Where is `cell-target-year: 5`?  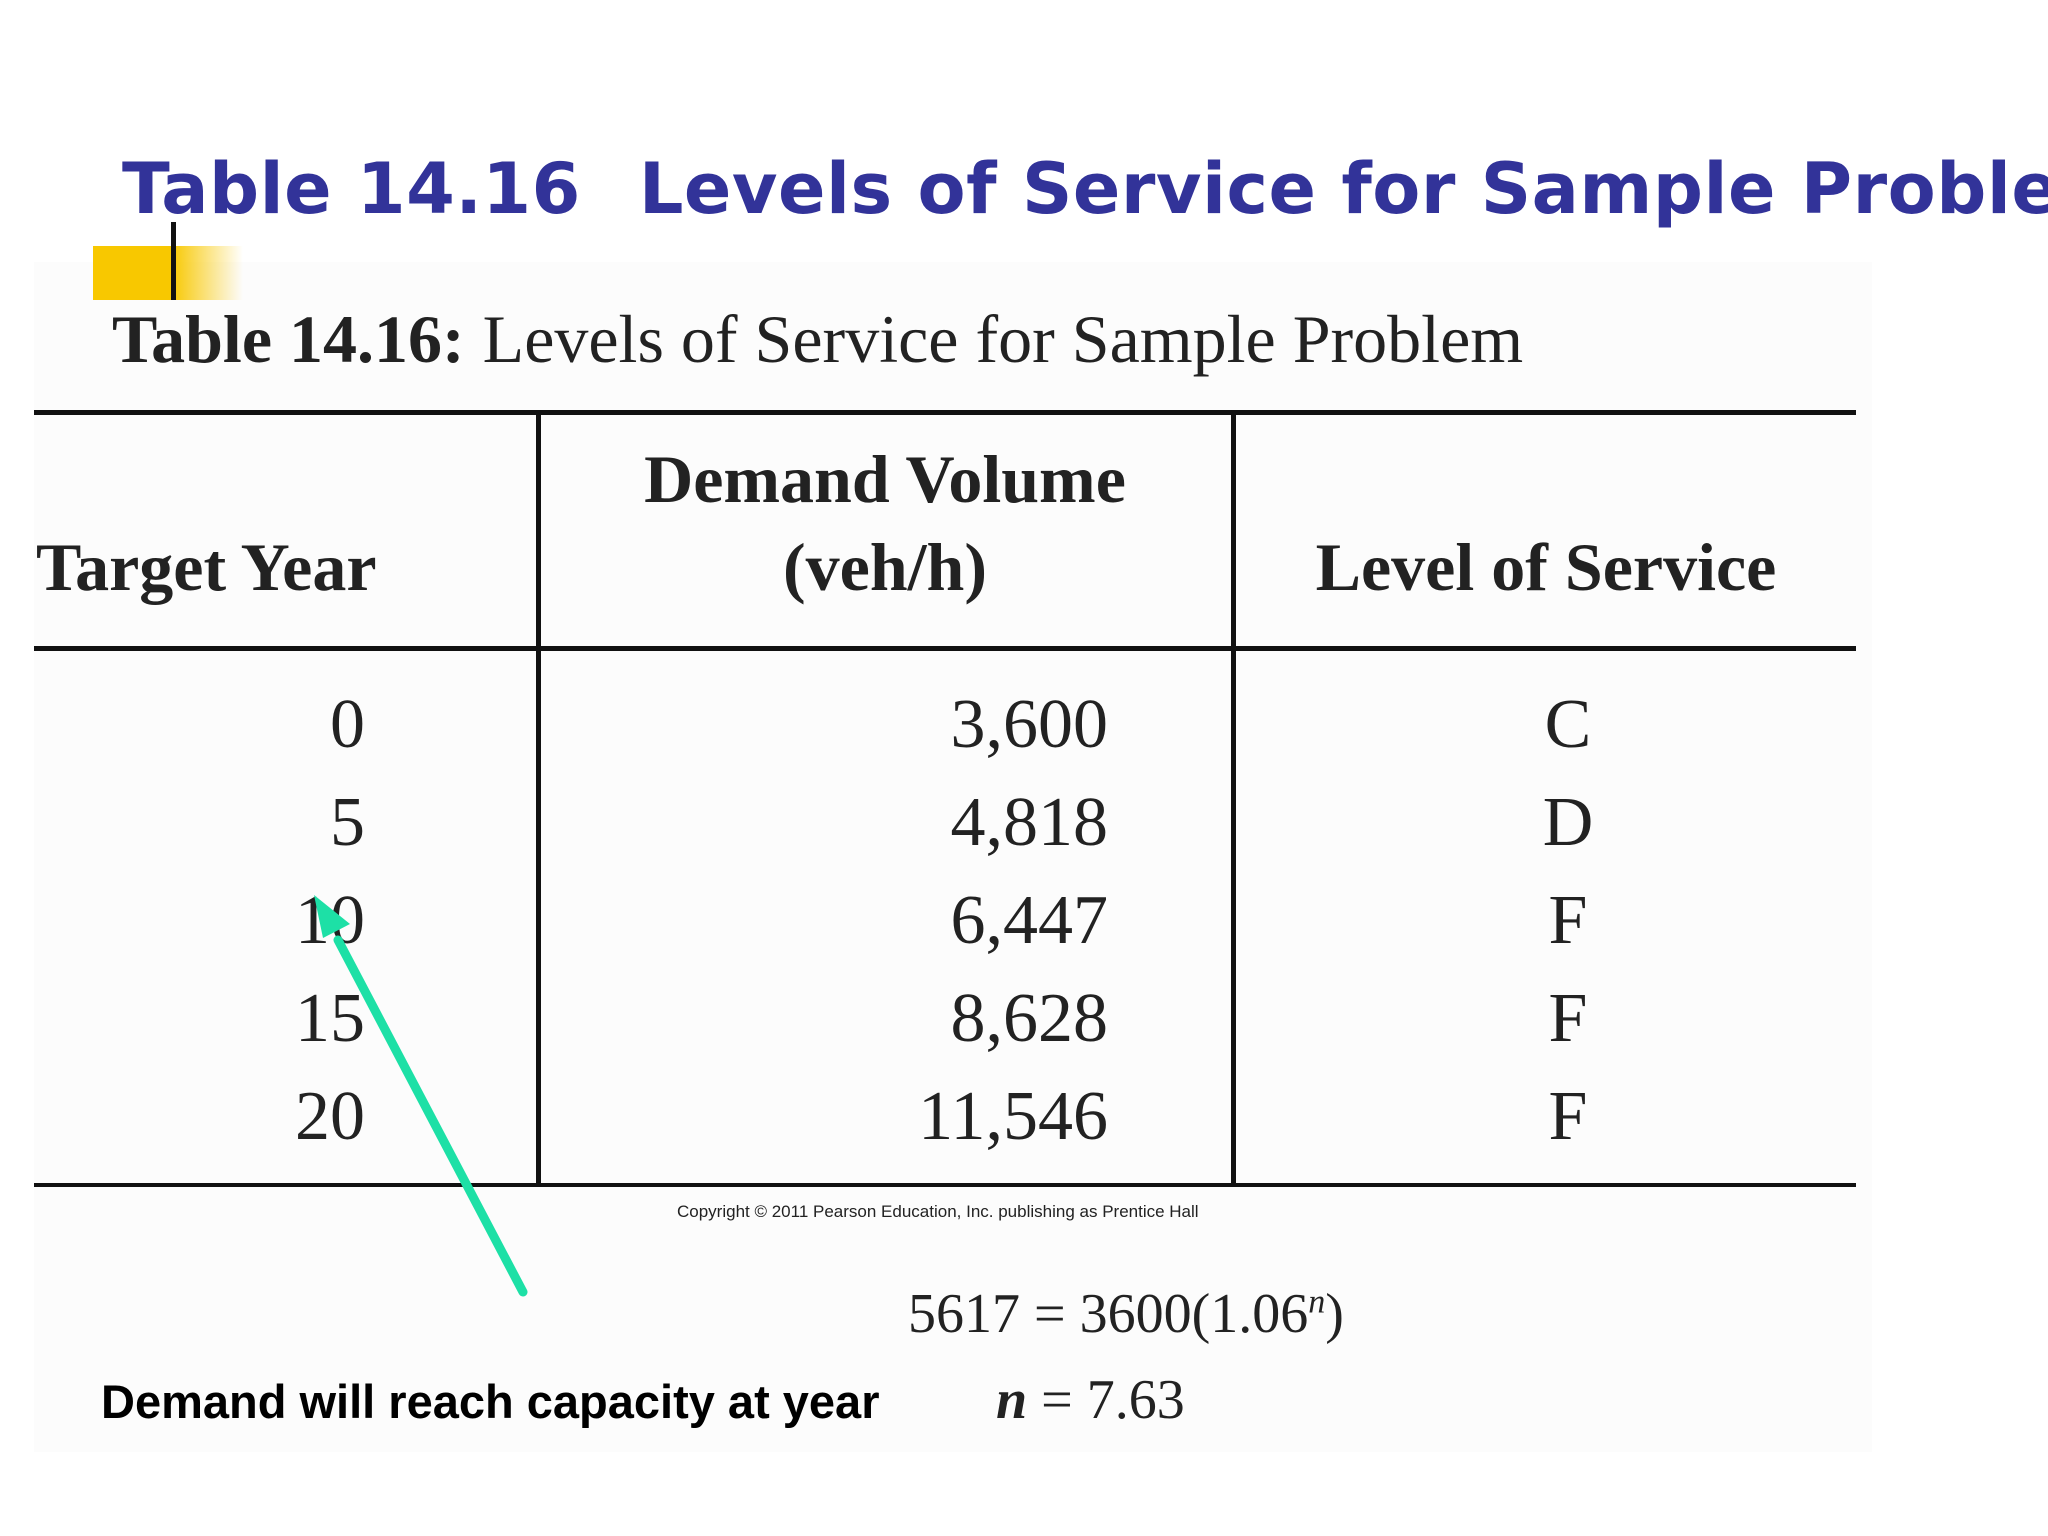 cell-target-year: 5 is located at coordinates (347, 822).